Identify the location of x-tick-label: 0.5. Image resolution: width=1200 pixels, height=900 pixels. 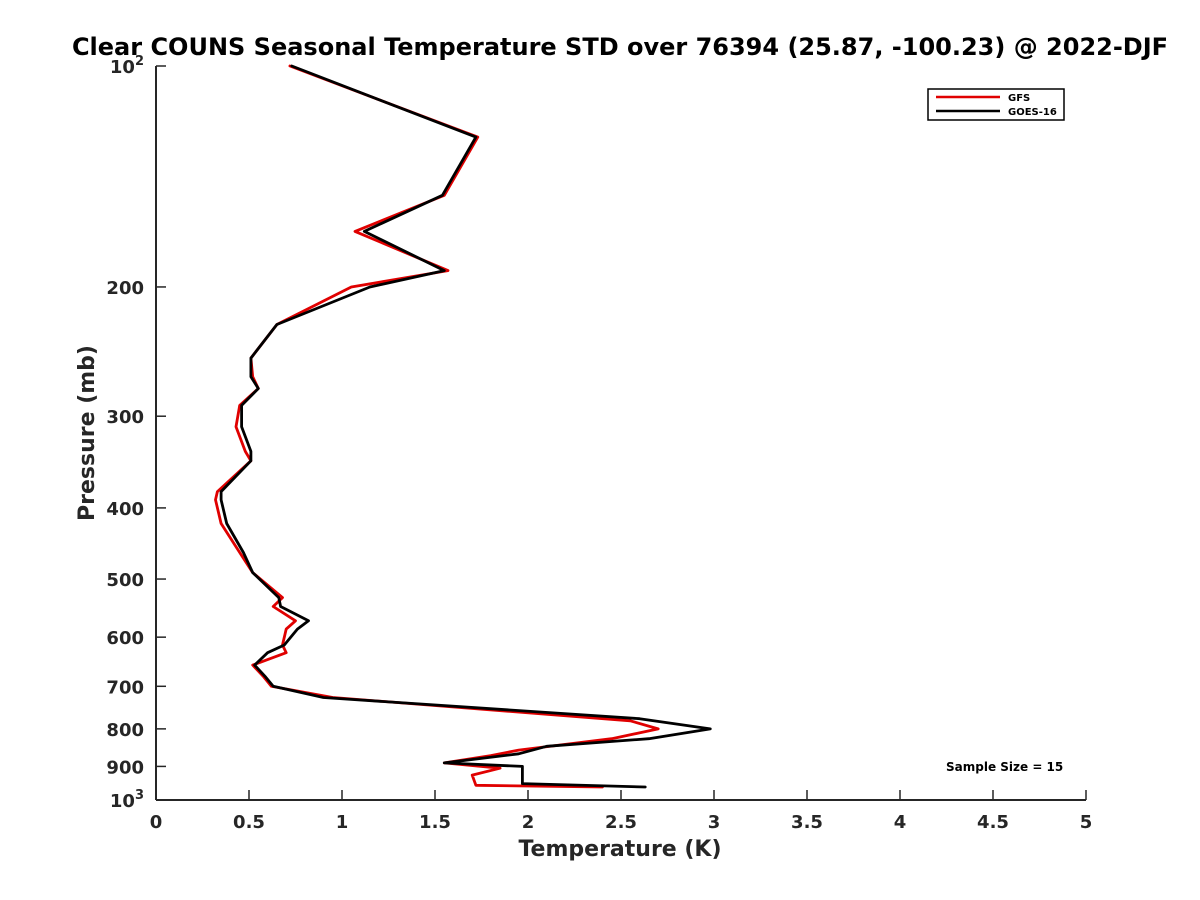
(249, 822).